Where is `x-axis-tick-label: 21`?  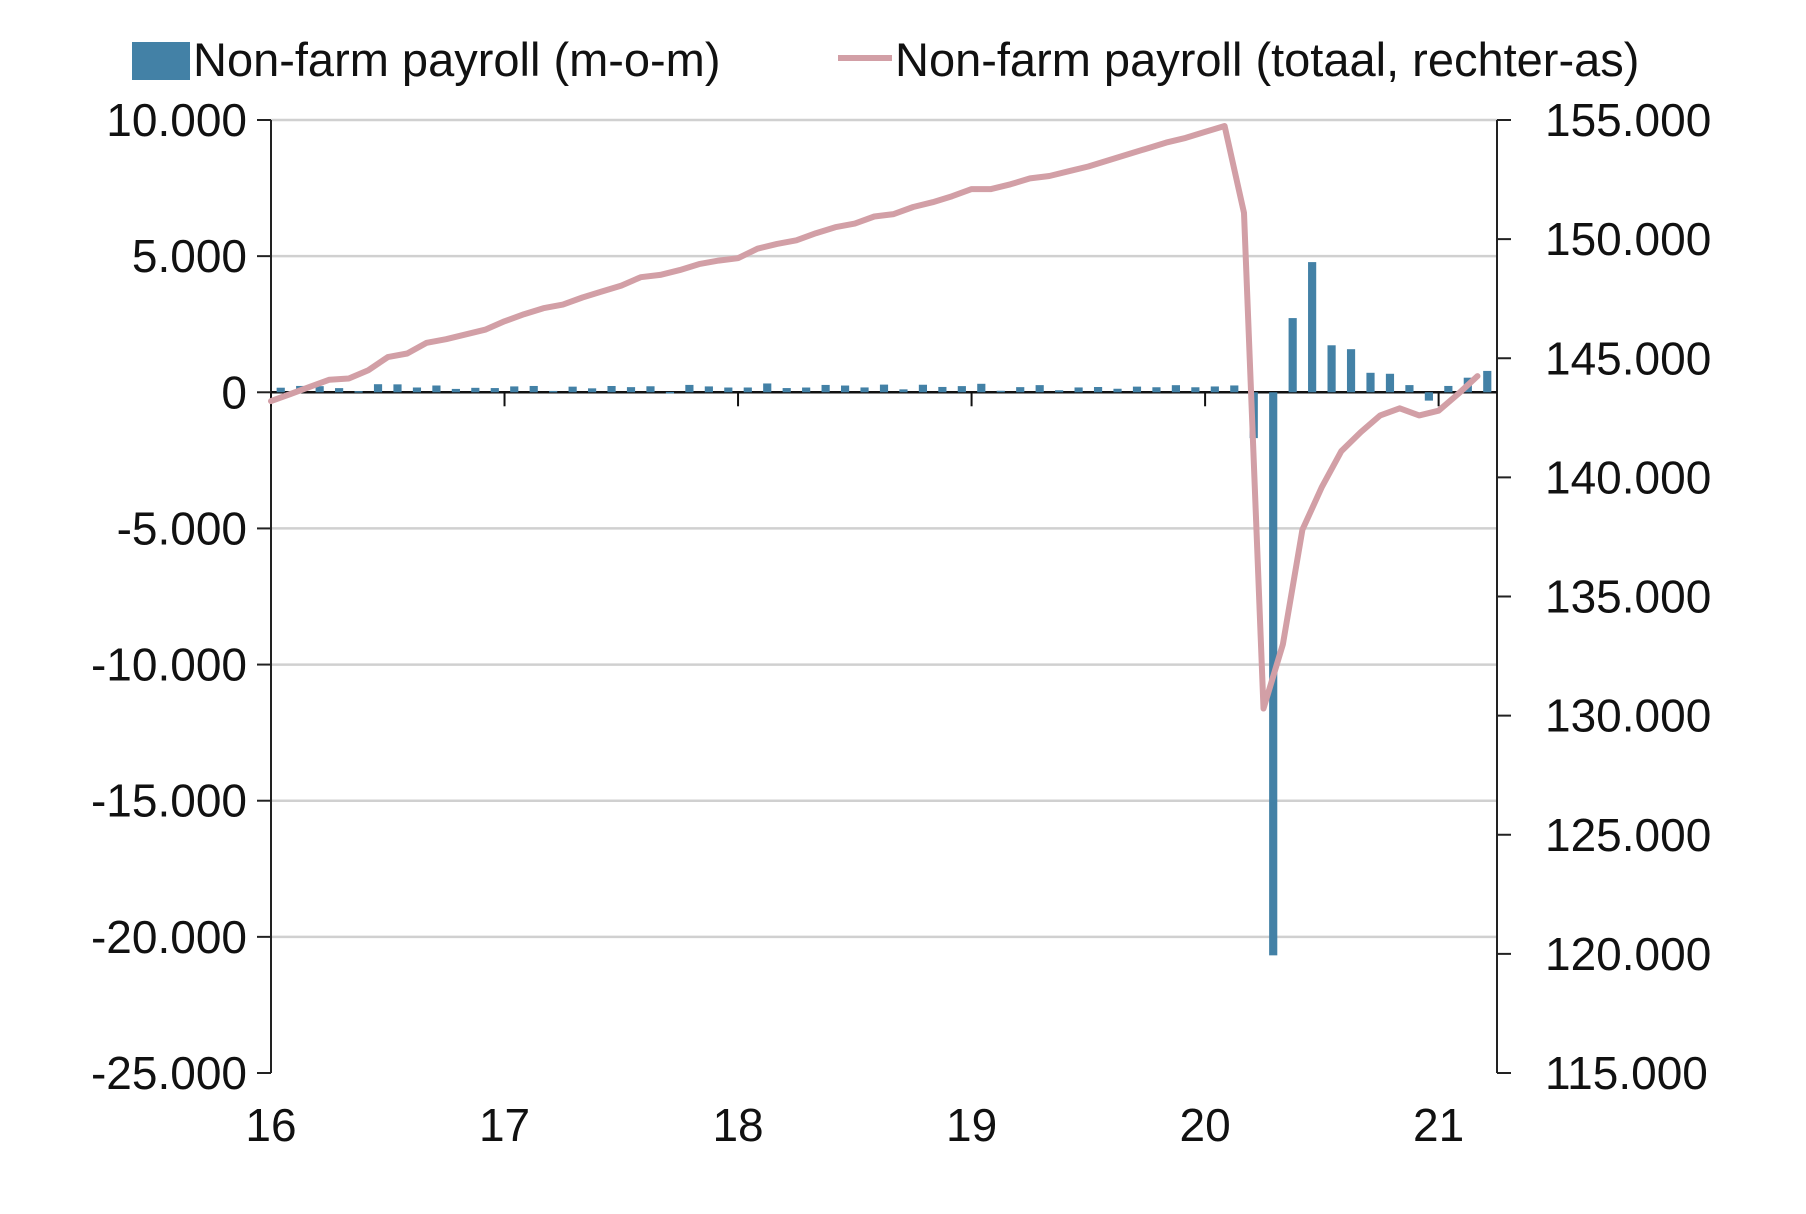
x-axis-tick-label: 21 is located at coordinates (1438, 1125).